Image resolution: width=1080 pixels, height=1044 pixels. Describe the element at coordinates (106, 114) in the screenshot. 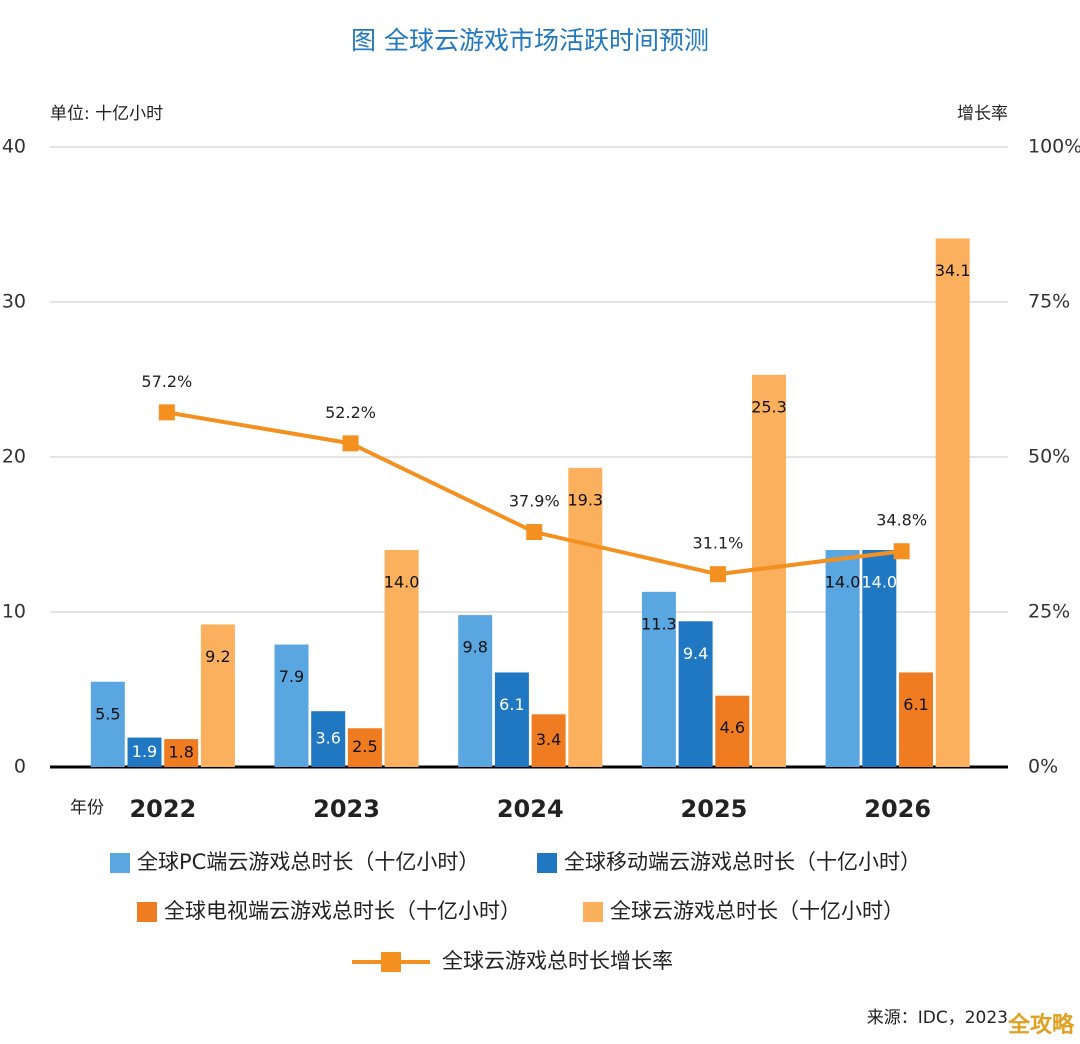

I see `y-axis-label: 单位: 十亿小时` at that location.